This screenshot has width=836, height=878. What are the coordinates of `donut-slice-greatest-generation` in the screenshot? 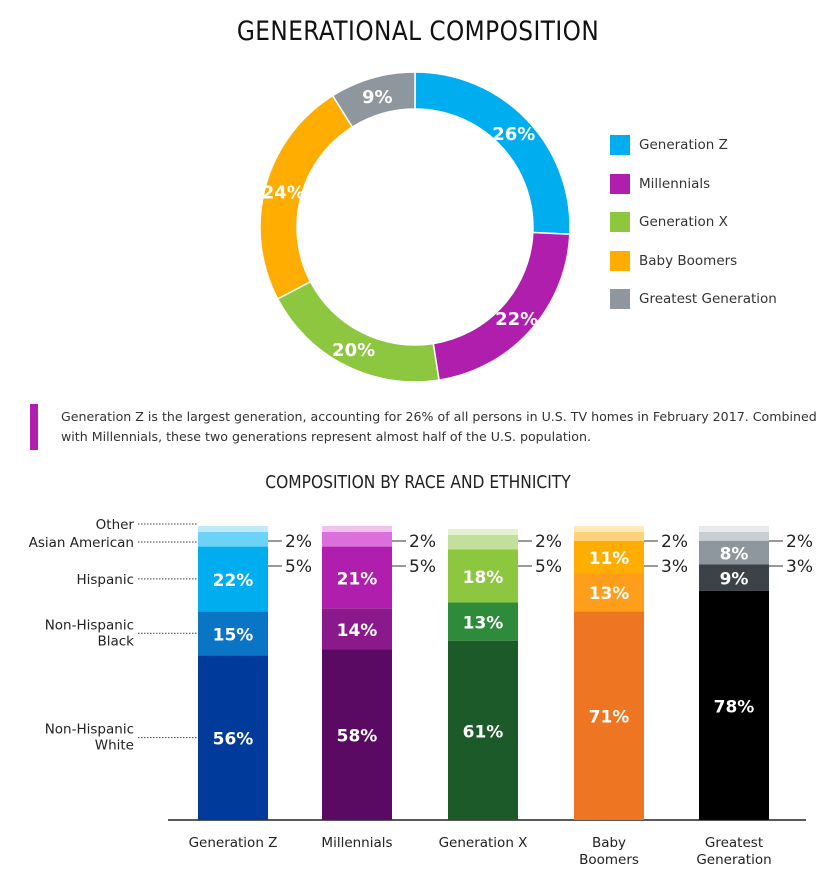 It's located at (373, 100).